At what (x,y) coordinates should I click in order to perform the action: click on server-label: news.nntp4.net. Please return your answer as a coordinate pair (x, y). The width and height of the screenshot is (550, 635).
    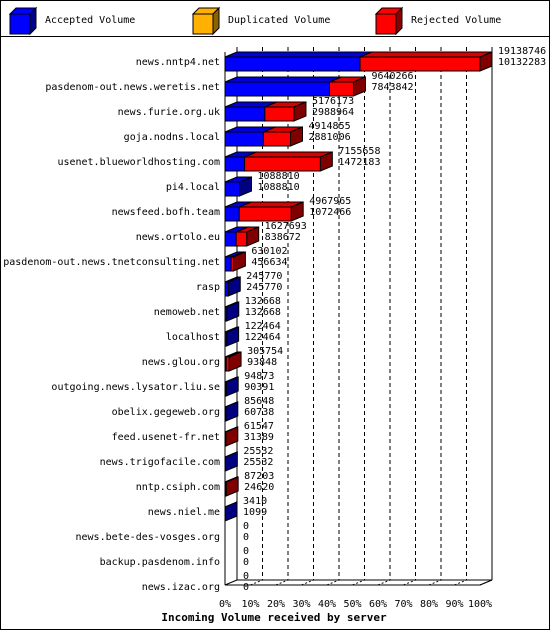
    Looking at the image, I should click on (178, 62).